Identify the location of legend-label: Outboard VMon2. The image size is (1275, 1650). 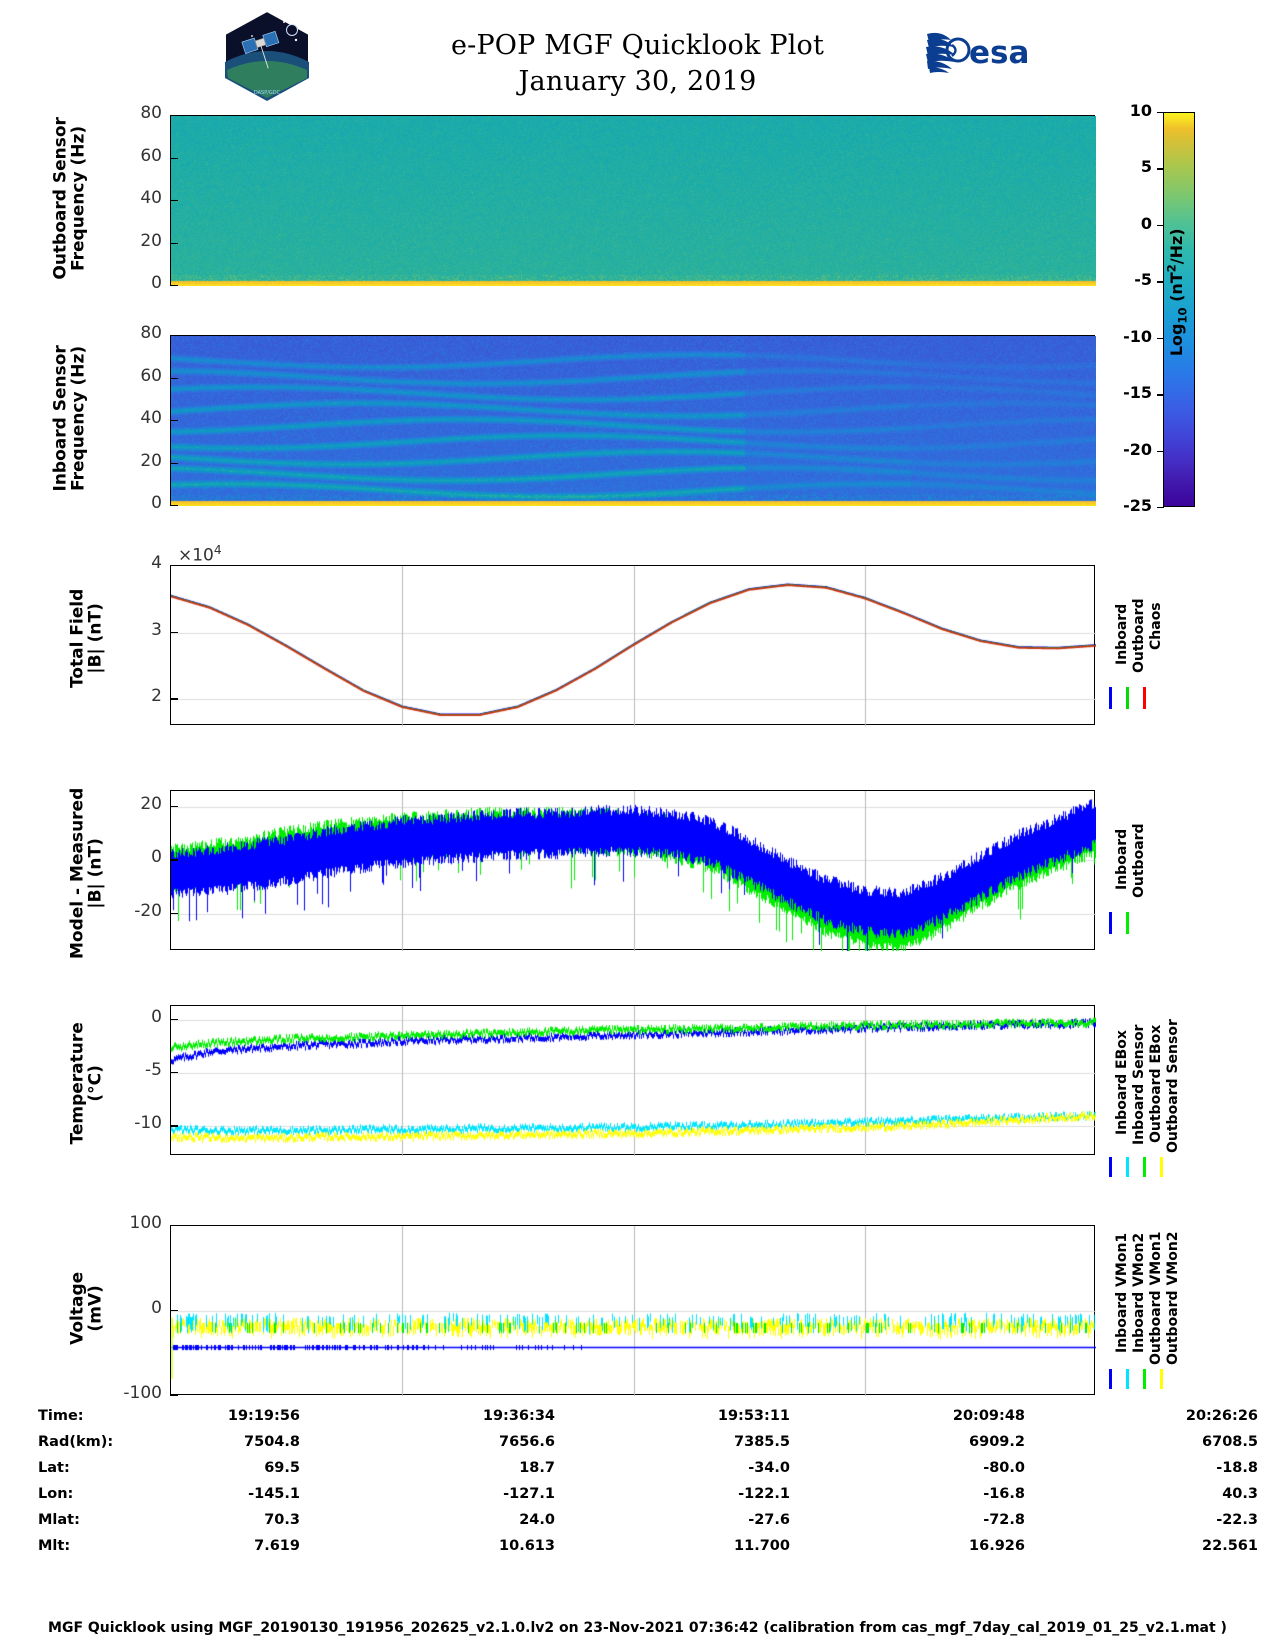
(1173, 1298).